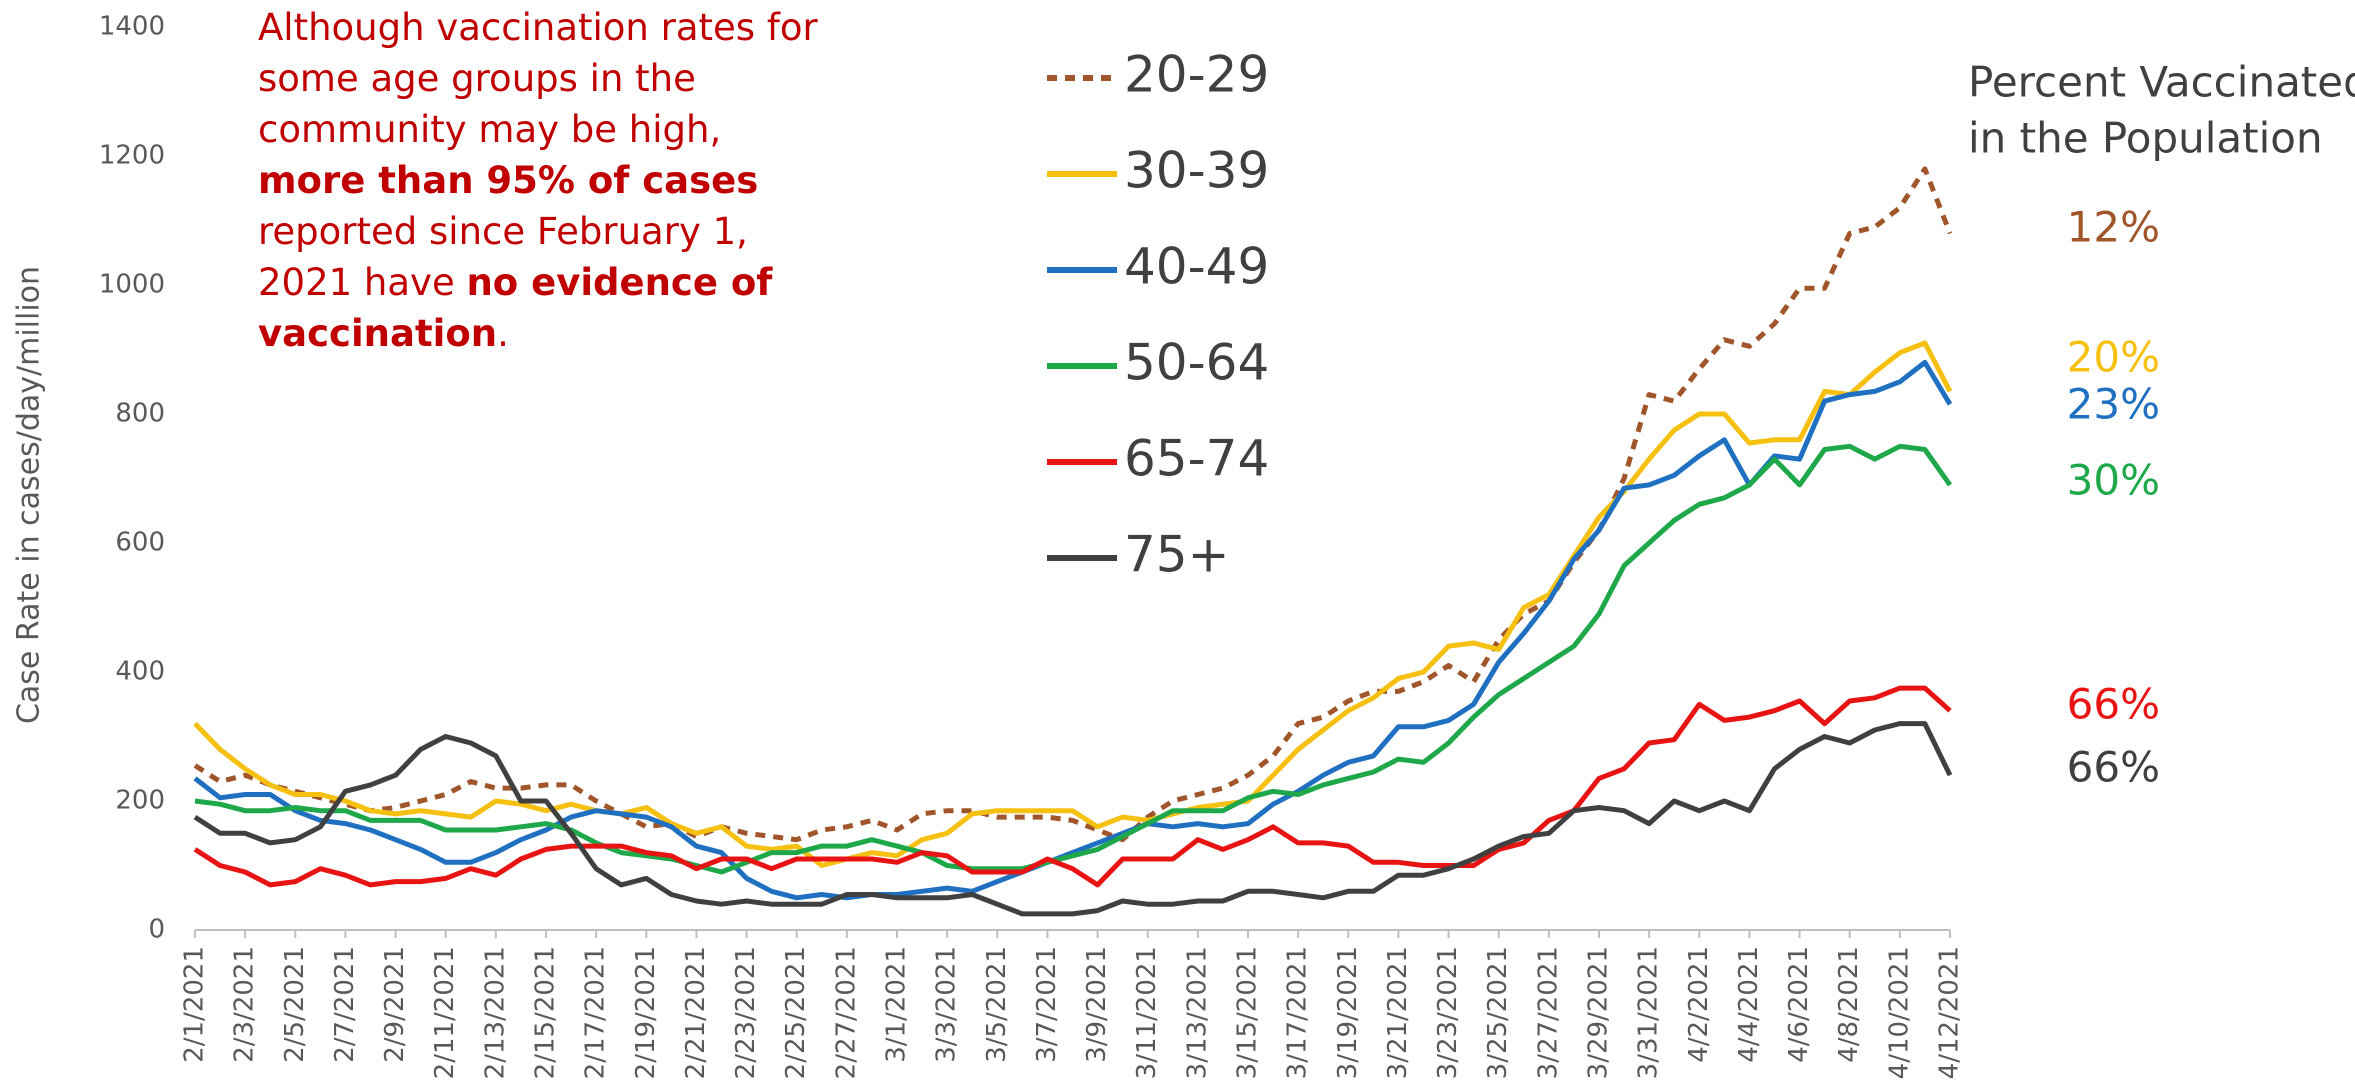 This screenshot has width=2355, height=1081. Describe the element at coordinates (2113, 227) in the screenshot. I see `vaccinated-label: 12%` at that location.